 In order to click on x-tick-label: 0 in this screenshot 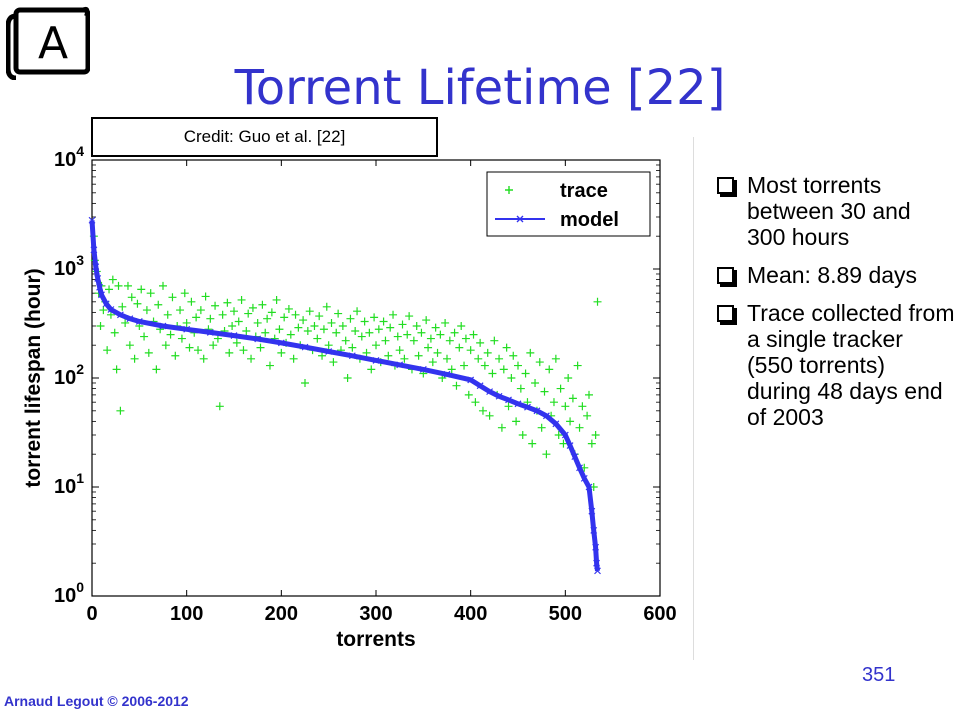, I will do `click(91, 614)`.